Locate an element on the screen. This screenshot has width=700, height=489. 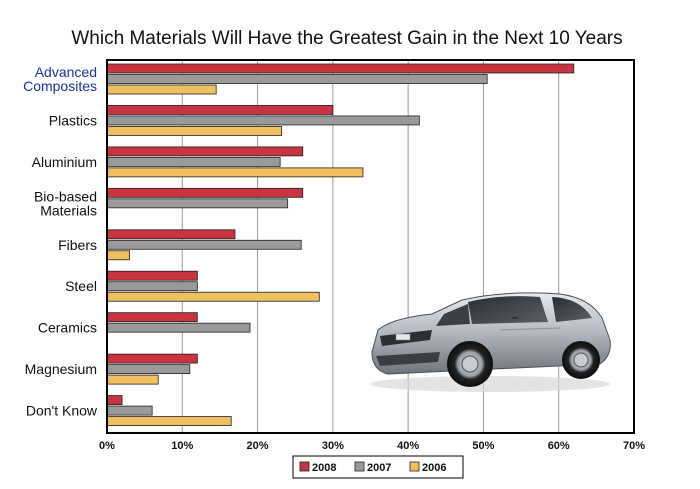
legend: 2008 2007 2006 is located at coordinates (372, 467).